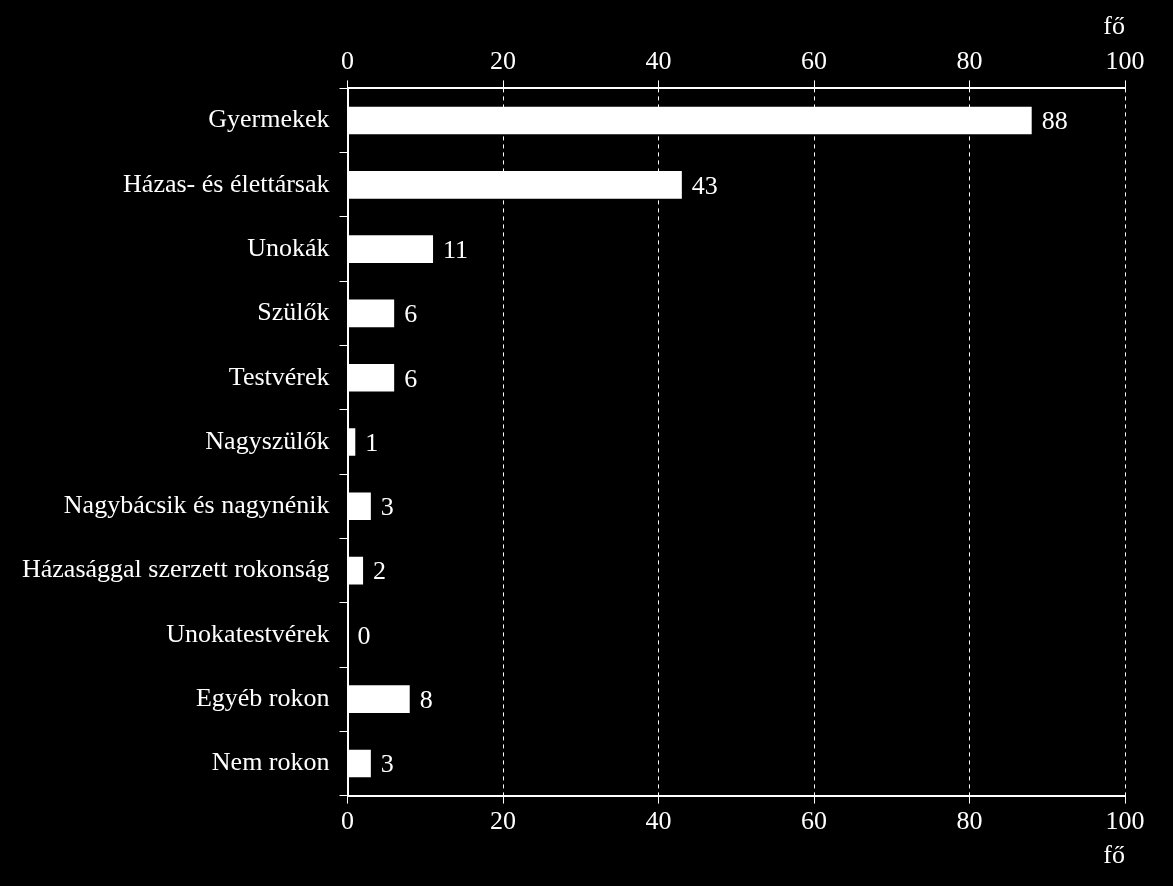  I want to click on x-axis-title: fő, so click(1114, 855).